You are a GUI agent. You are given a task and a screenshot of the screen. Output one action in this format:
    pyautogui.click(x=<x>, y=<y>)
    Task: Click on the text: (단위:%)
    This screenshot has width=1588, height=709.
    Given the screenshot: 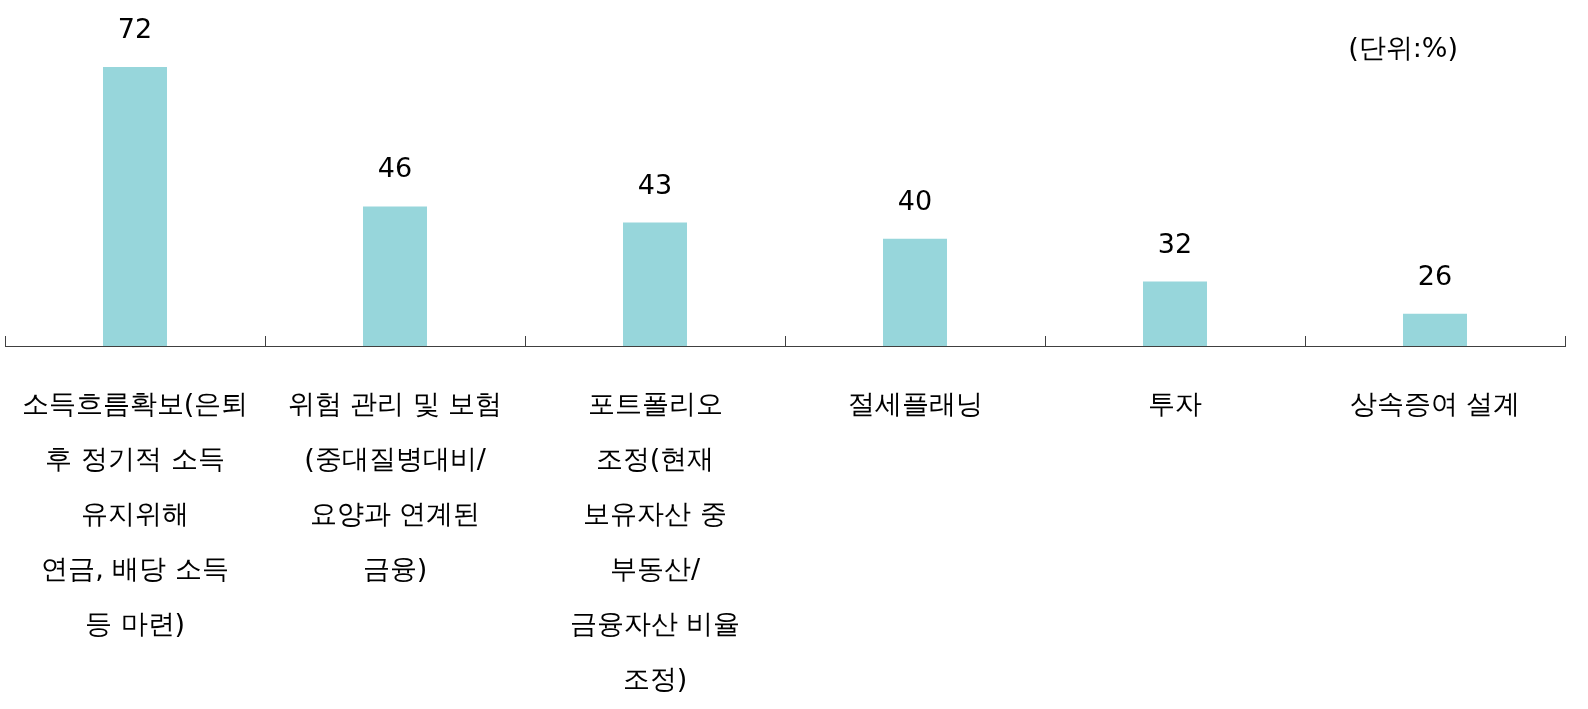 What is the action you would take?
    pyautogui.click(x=1403, y=48)
    